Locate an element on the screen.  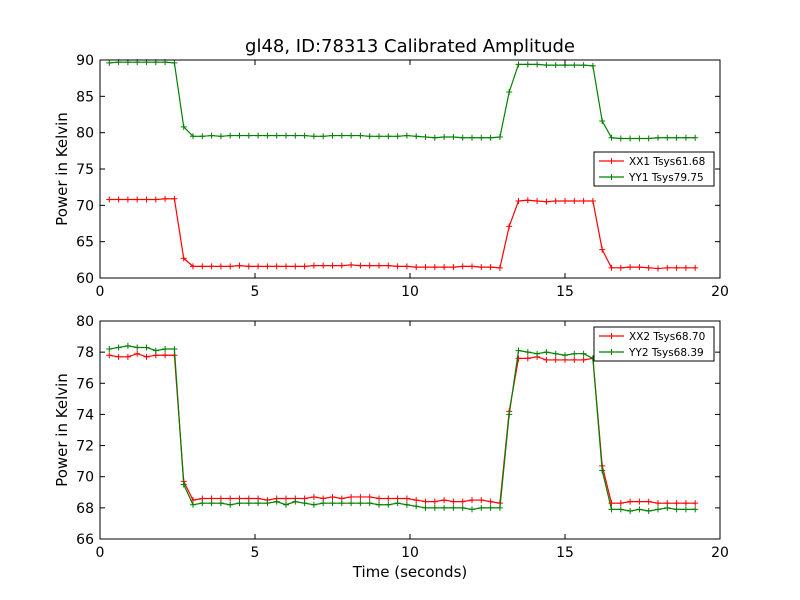
y-tick-label: 66 is located at coordinates (85, 540).